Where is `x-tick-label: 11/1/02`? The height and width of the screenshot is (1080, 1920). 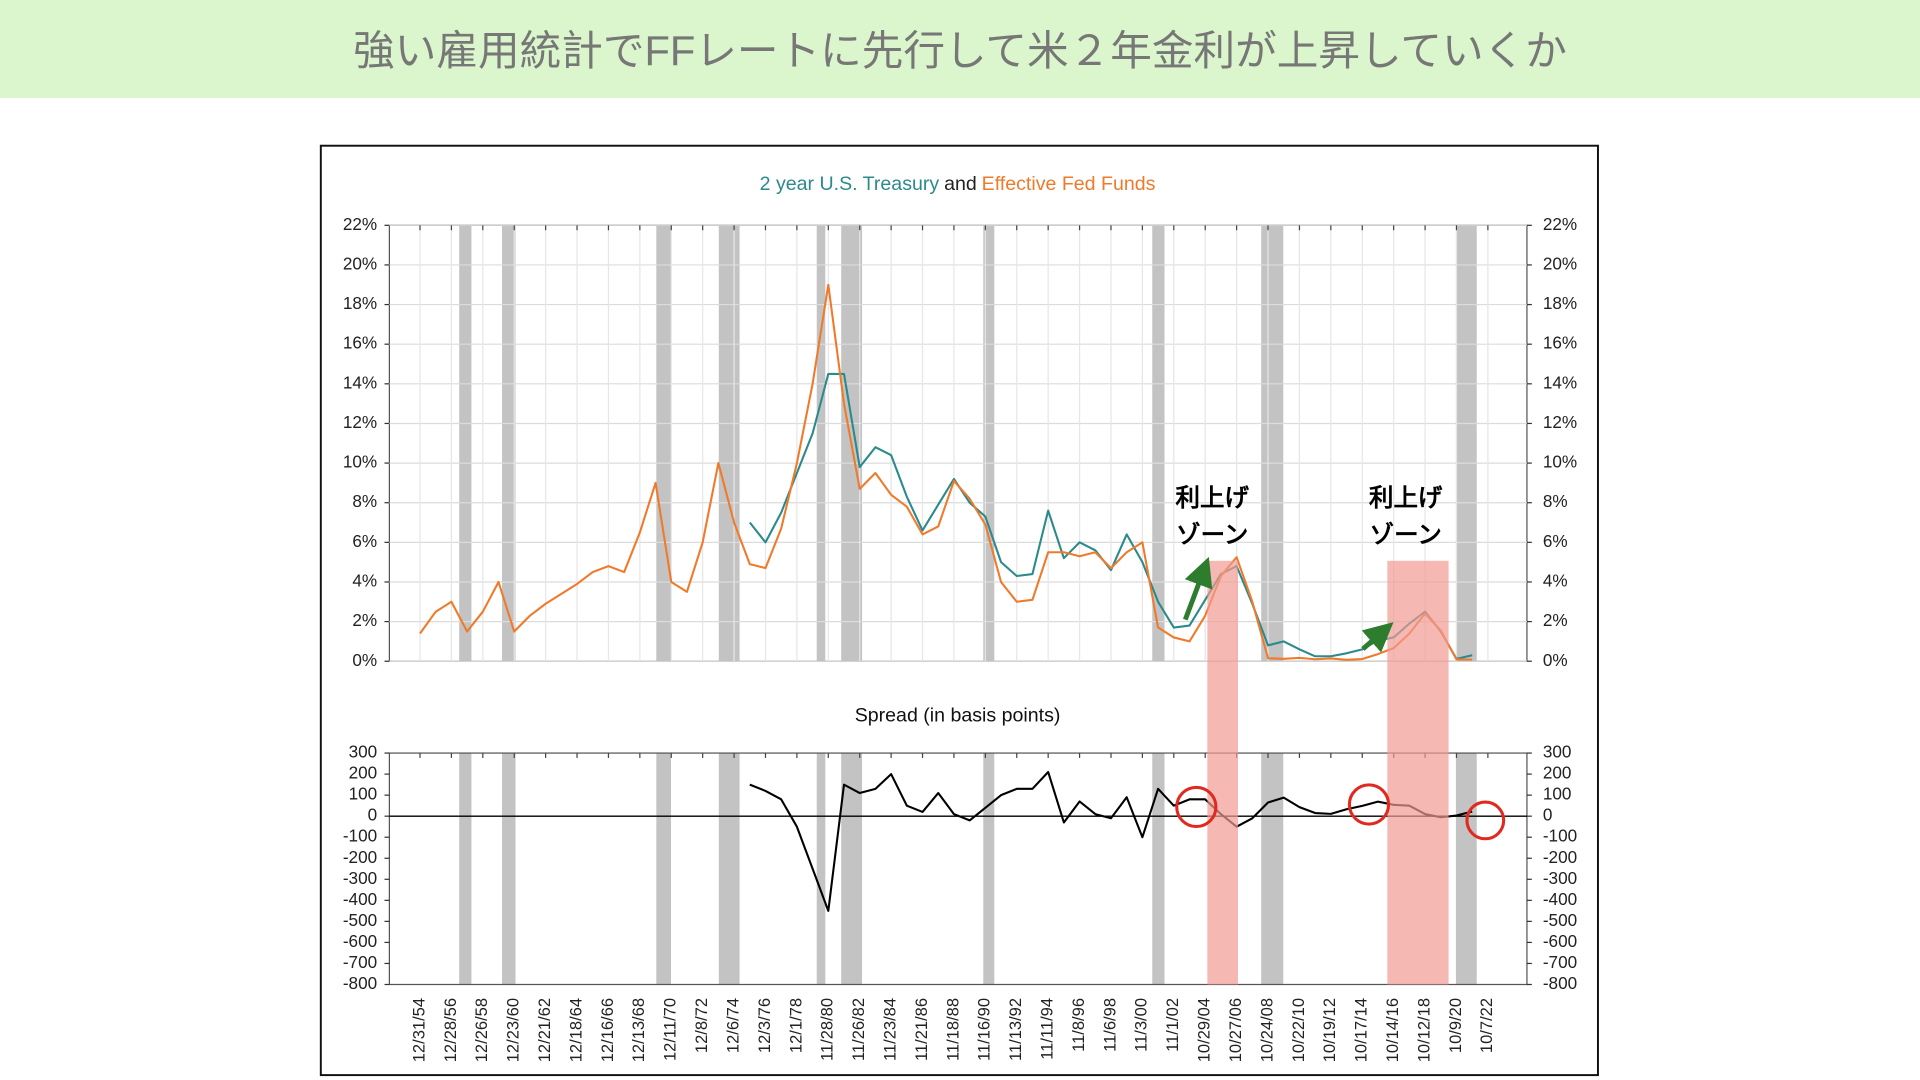 x-tick-label: 11/1/02 is located at coordinates (1172, 1025).